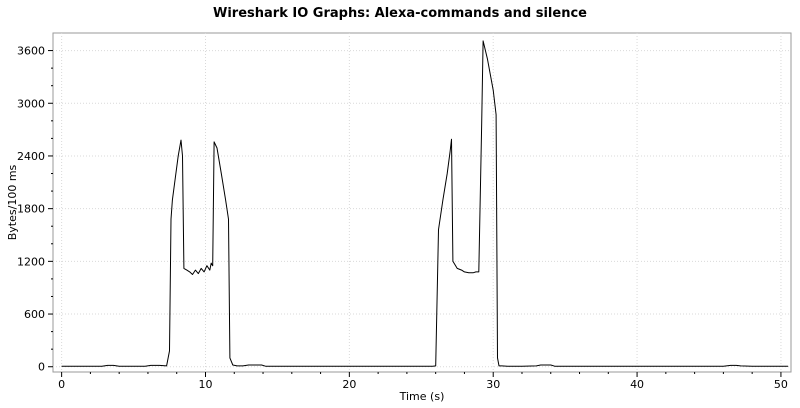  Describe the element at coordinates (31, 209) in the screenshot. I see `y-tick-label: 1800` at that location.